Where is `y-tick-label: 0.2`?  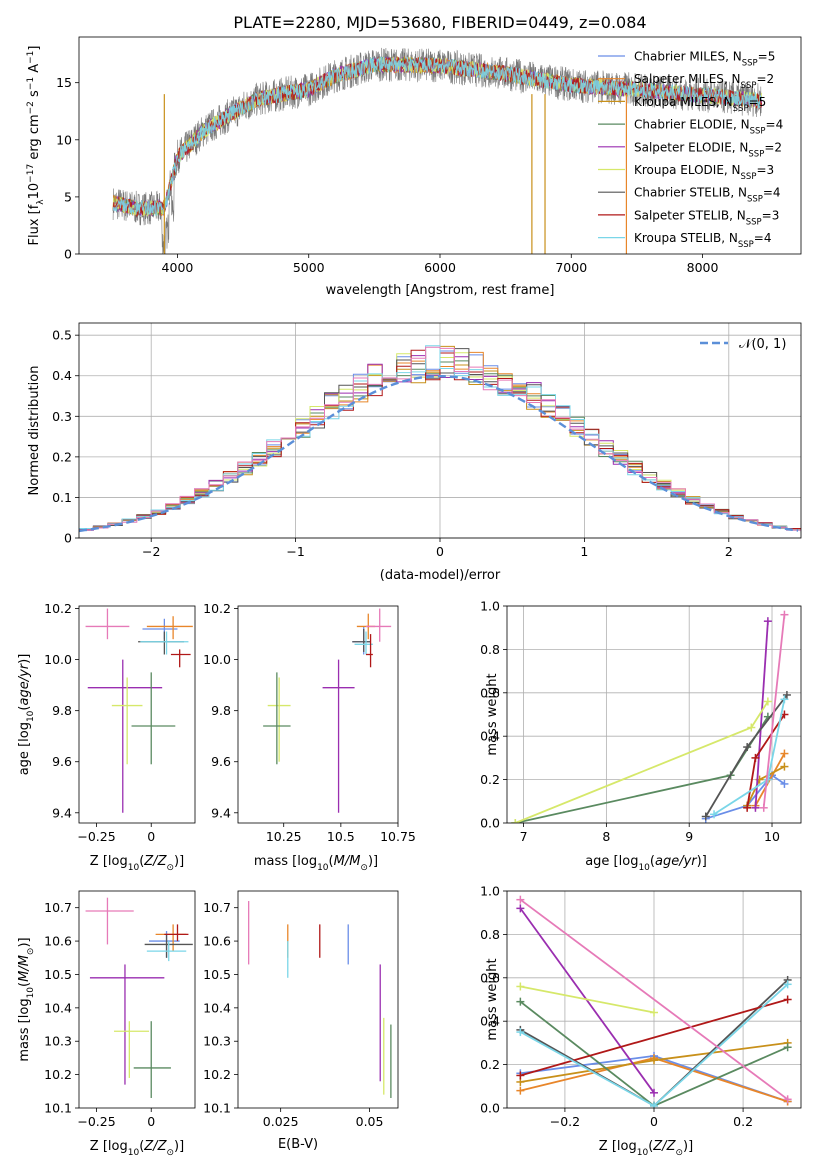
y-tick-label: 0.2 is located at coordinates (62, 456).